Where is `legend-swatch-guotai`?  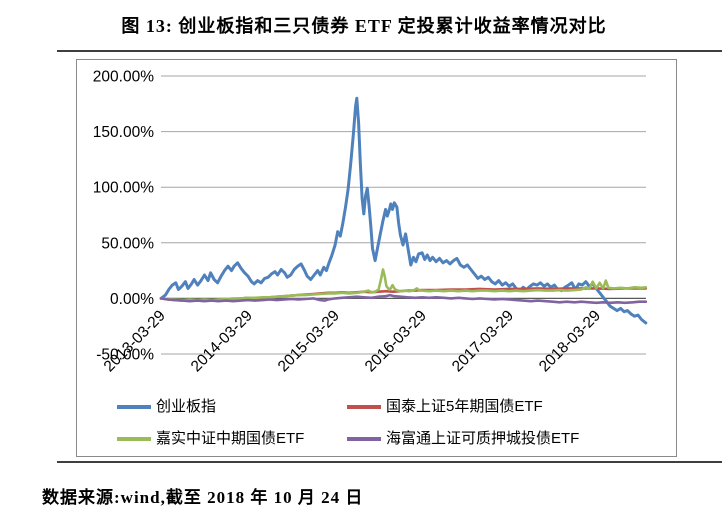
legend-swatch-guotai is located at coordinates (364, 407).